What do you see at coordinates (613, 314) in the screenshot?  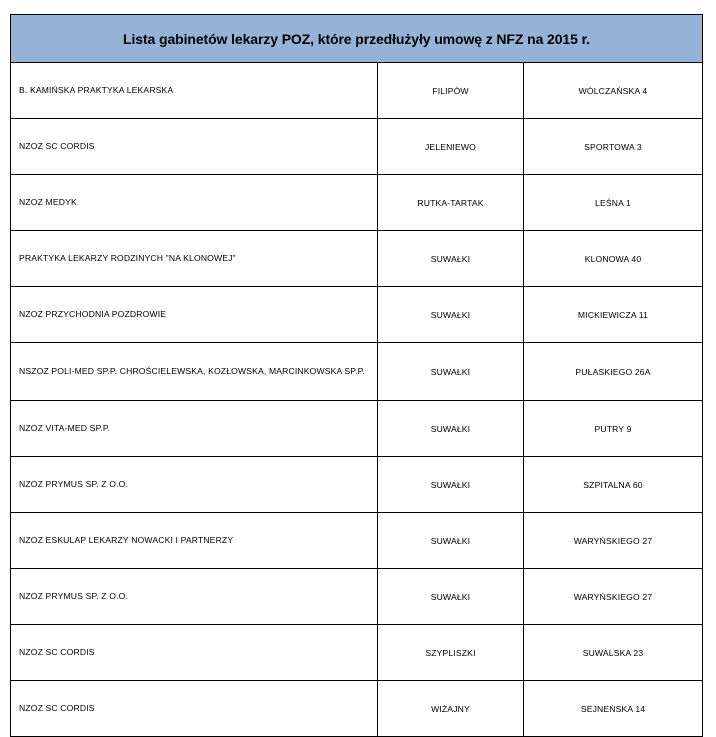 I see `cell-address: MICKIEWICZA 11` at bounding box center [613, 314].